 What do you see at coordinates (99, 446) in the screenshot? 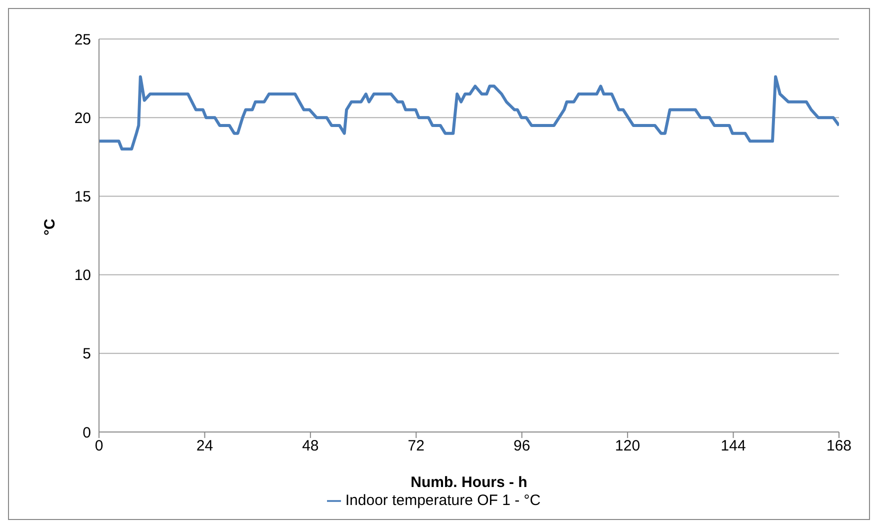
I see `x-tick-label: 0` at bounding box center [99, 446].